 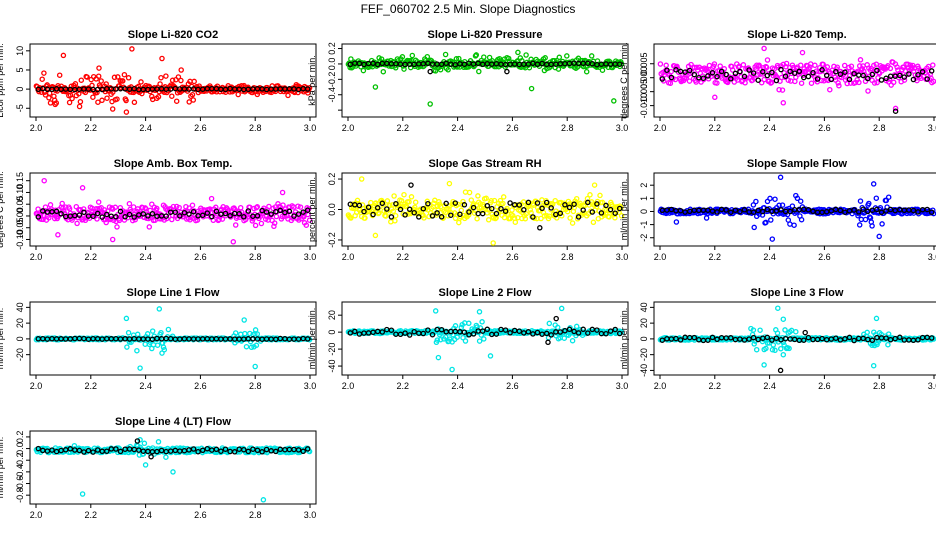 I want to click on y-tick-label: -40, so click(x=644, y=370).